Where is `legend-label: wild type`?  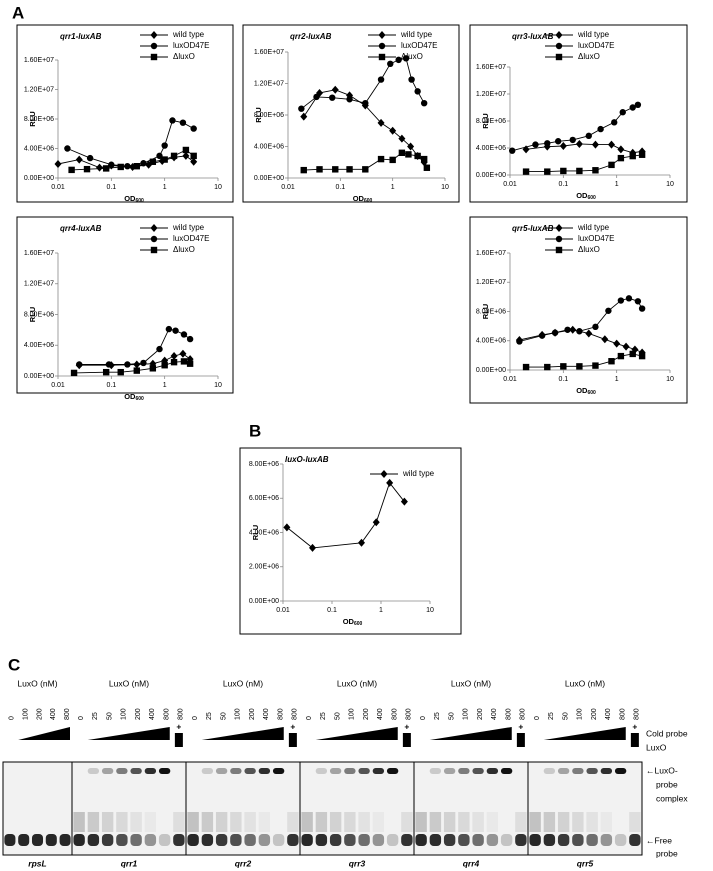 legend-label: wild type is located at coordinates (188, 34).